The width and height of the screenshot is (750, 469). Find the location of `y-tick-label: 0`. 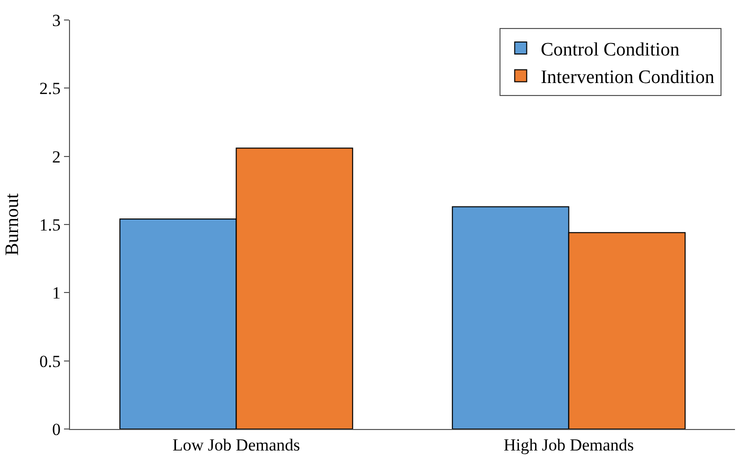

y-tick-label: 0 is located at coordinates (56, 429).